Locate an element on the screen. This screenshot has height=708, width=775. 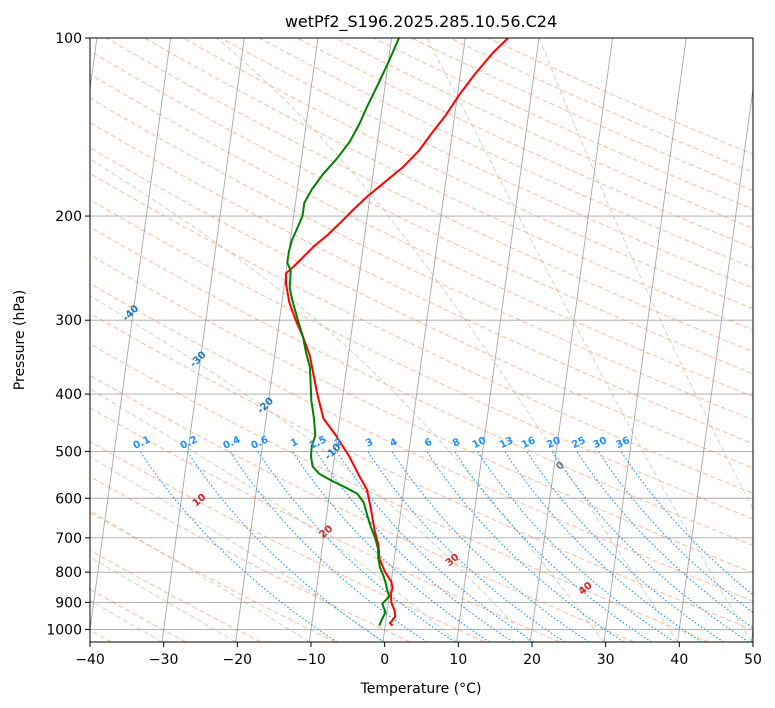
mixing-ratio-label: 16 is located at coordinates (528, 443).